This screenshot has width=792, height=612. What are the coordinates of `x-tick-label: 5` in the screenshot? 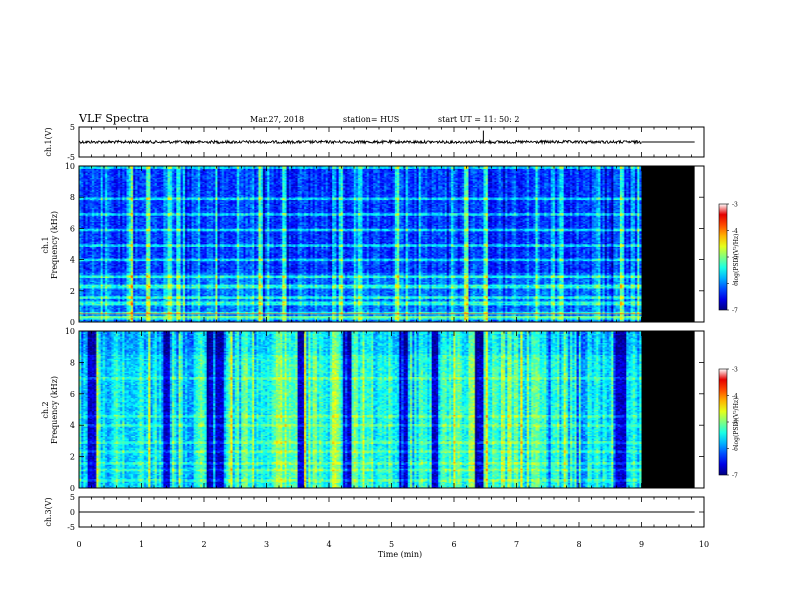 It's located at (391, 544).